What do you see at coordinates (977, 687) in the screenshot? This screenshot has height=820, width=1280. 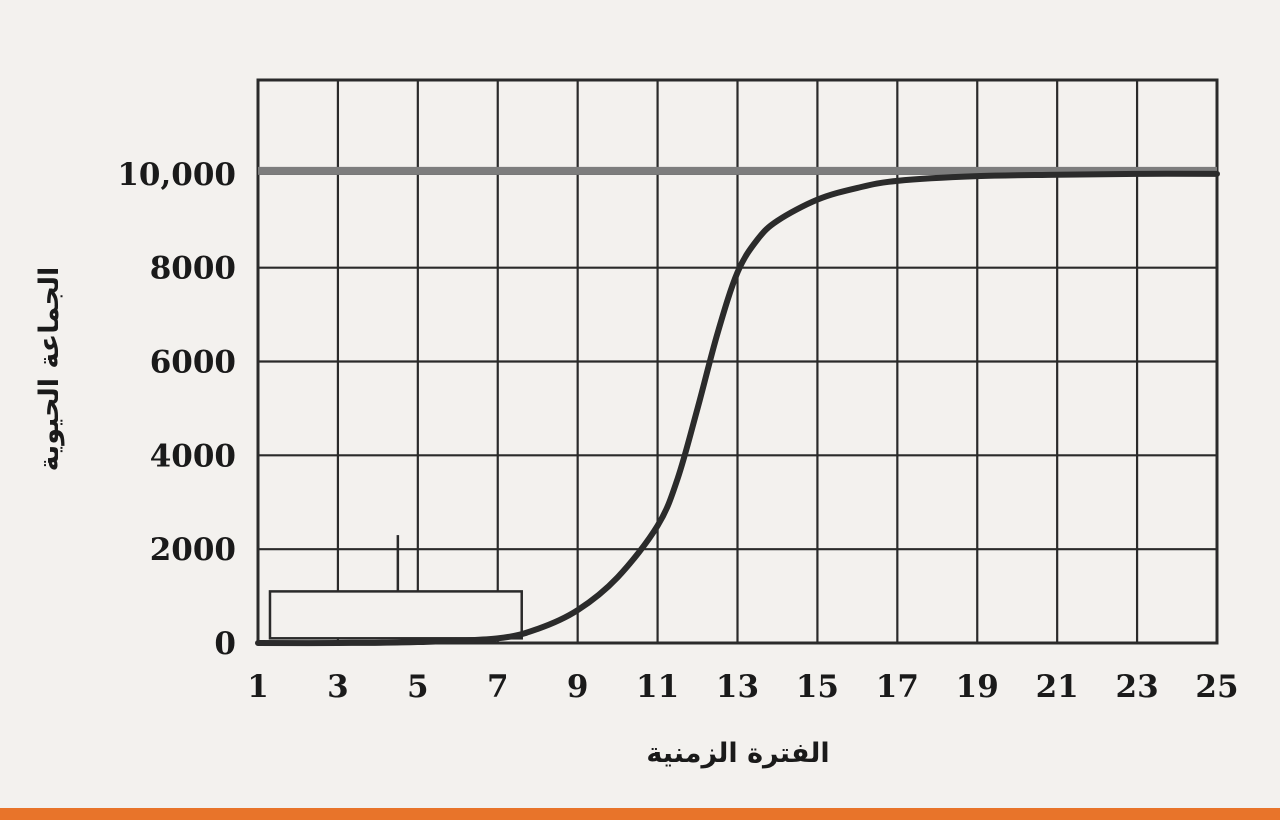 I see `x-tick-label: 19` at bounding box center [977, 687].